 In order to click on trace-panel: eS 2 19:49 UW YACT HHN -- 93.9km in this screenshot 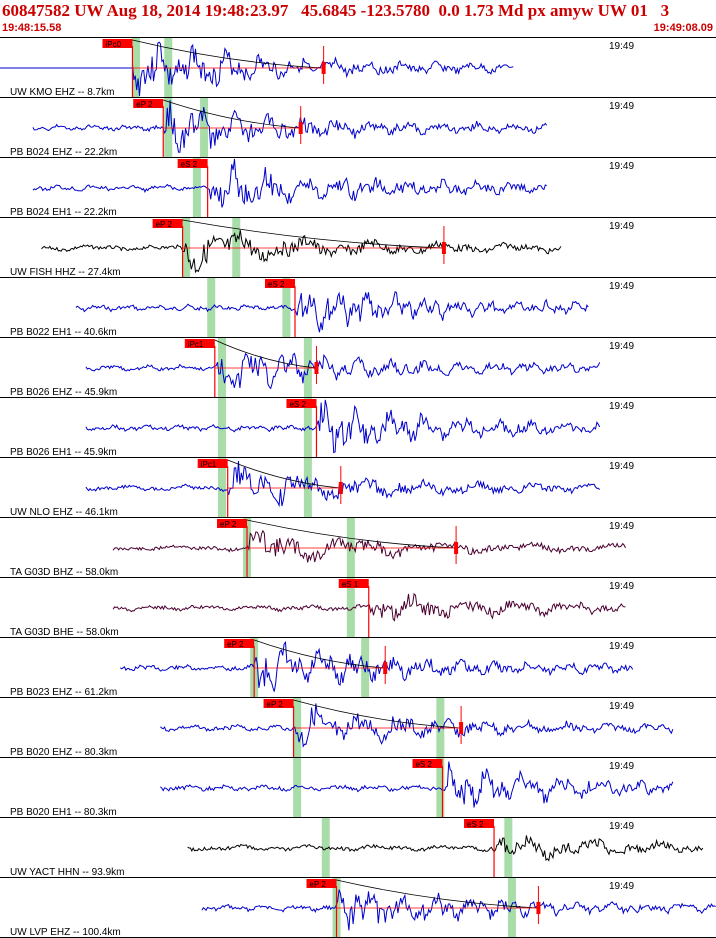, I will do `click(358, 848)`.